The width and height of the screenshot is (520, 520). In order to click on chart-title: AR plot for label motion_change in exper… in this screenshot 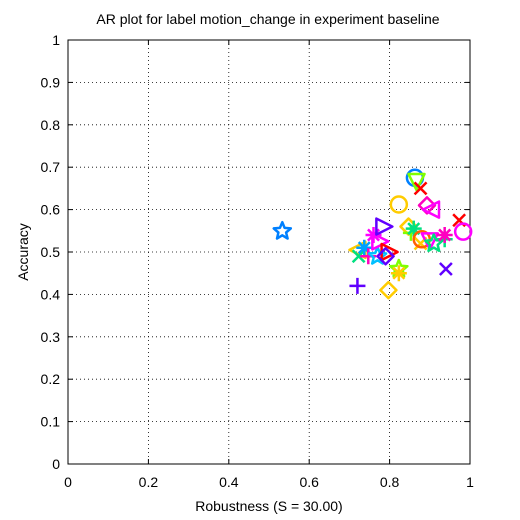, I will do `click(267, 19)`.